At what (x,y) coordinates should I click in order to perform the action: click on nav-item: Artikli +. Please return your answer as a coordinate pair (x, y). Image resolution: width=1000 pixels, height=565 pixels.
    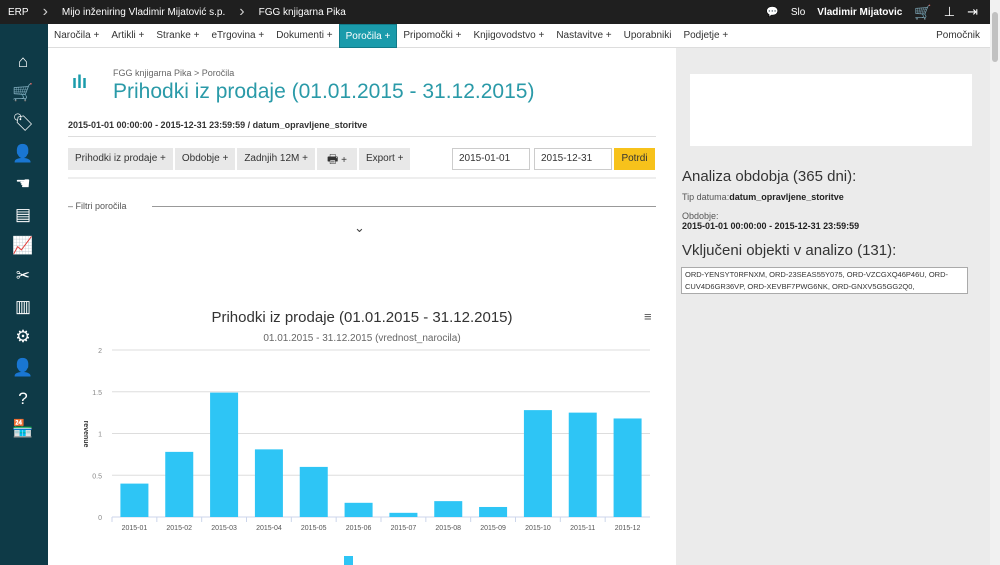
    Looking at the image, I should click on (128, 35).